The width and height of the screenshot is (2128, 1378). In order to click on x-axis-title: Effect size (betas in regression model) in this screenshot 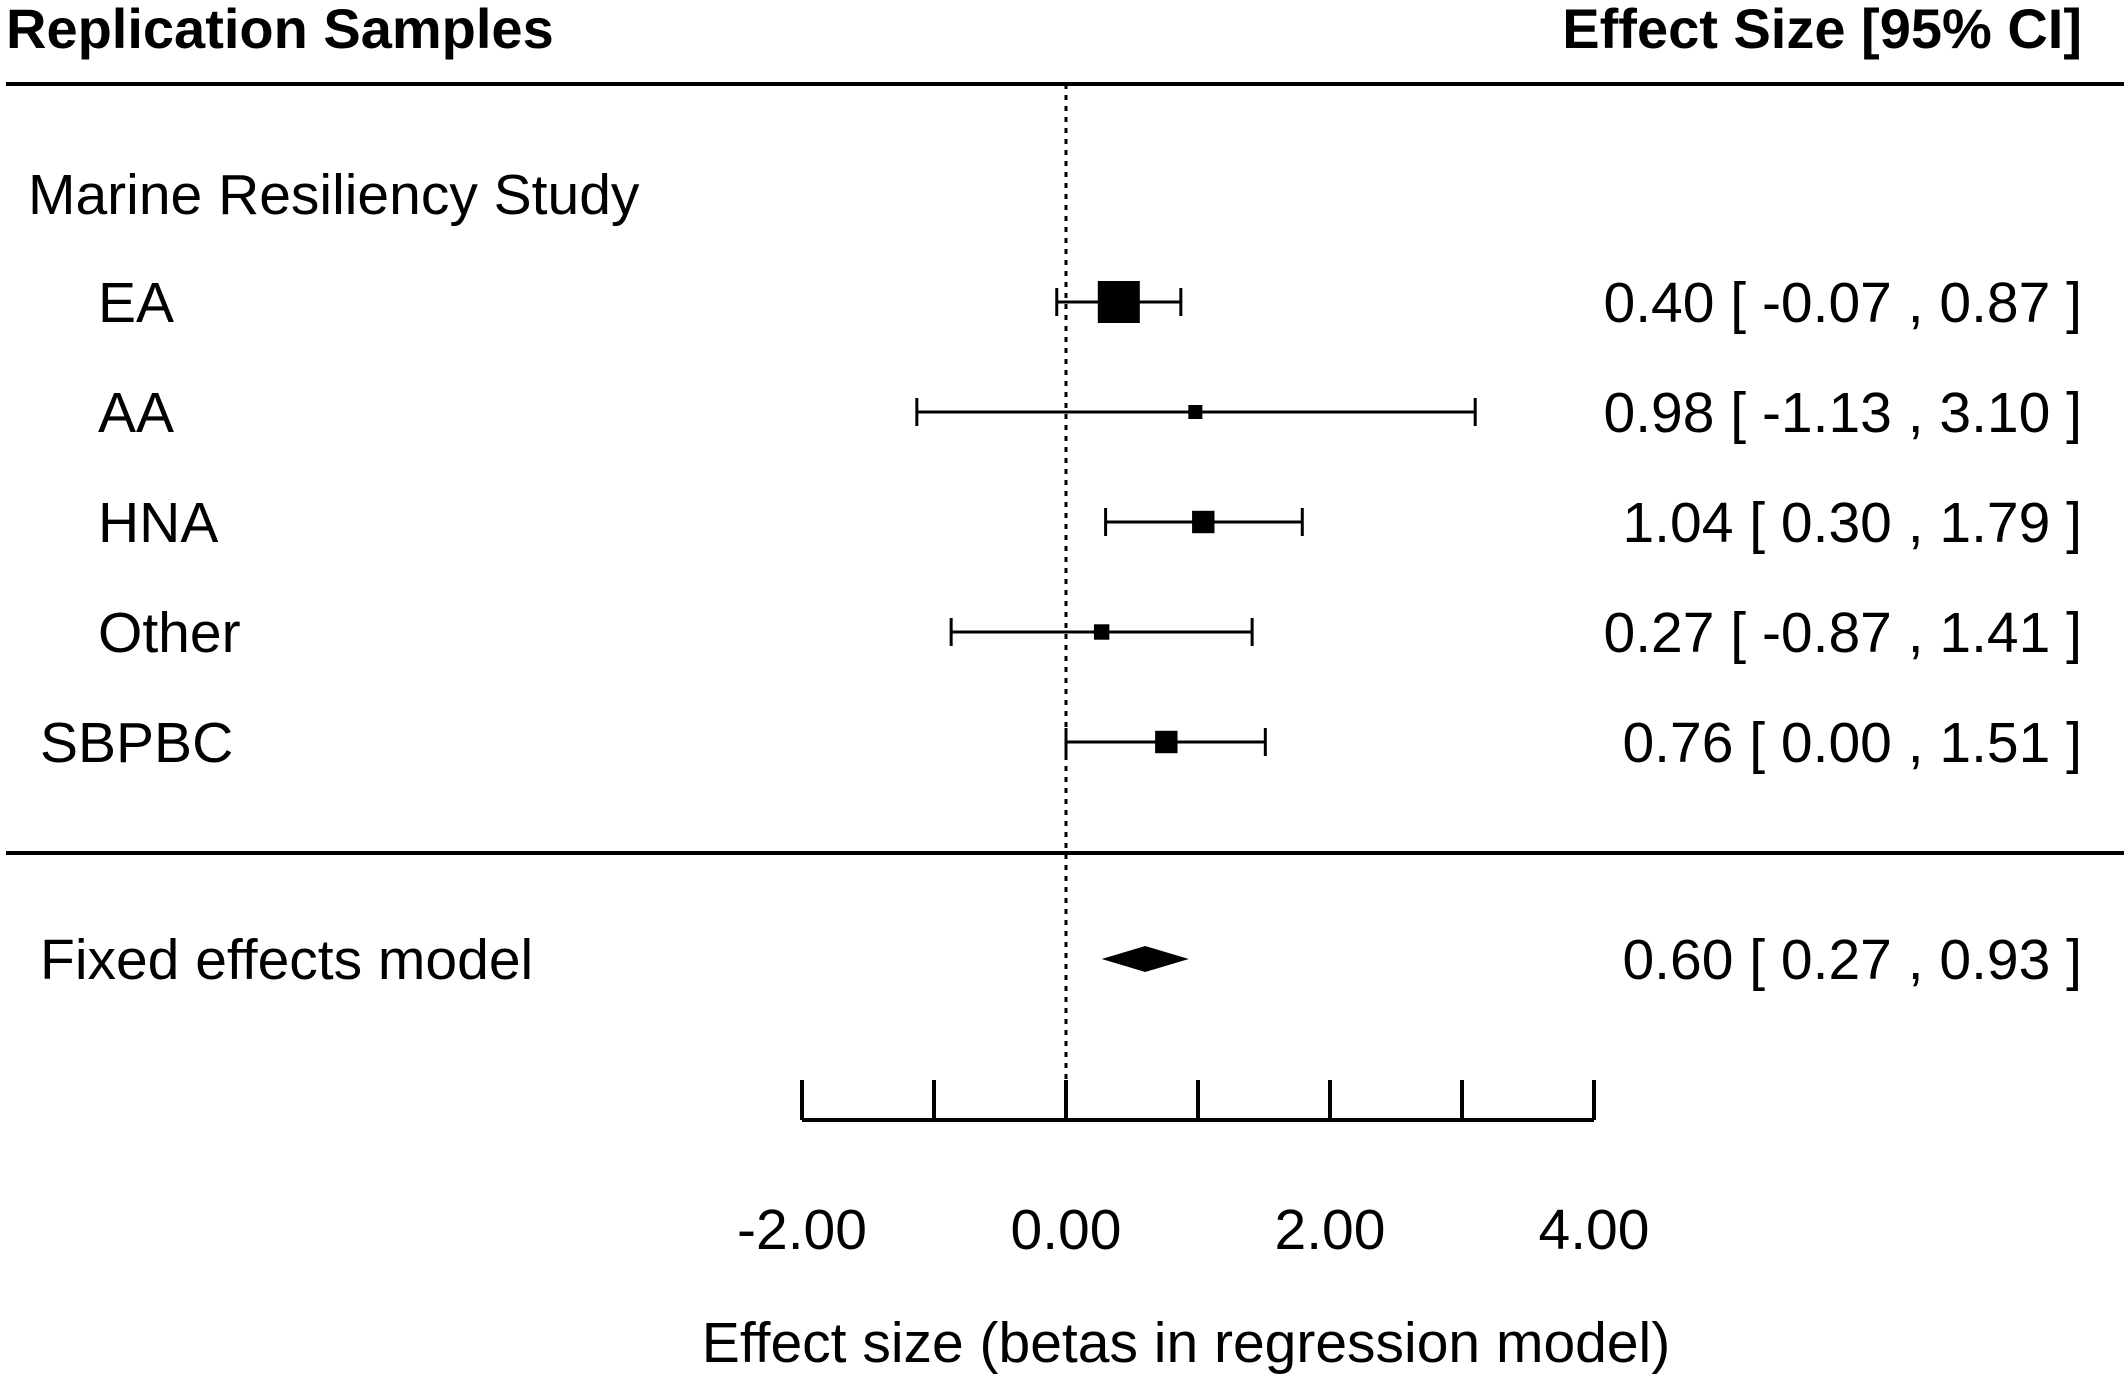, I will do `click(1186, 1343)`.